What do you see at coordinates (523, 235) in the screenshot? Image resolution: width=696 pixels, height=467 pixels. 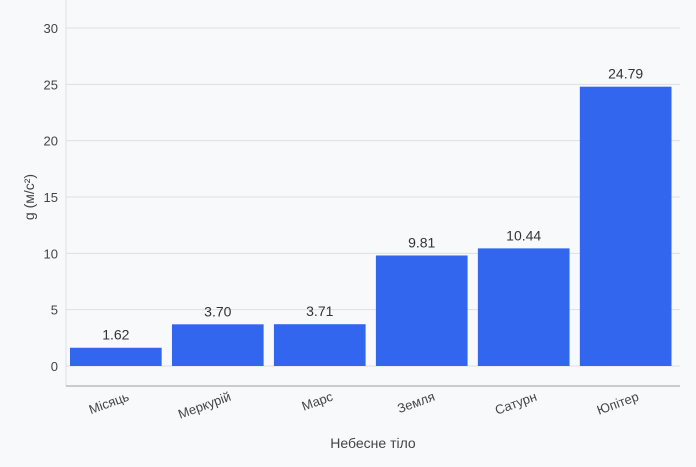 I see `data-label: 10.44` at bounding box center [523, 235].